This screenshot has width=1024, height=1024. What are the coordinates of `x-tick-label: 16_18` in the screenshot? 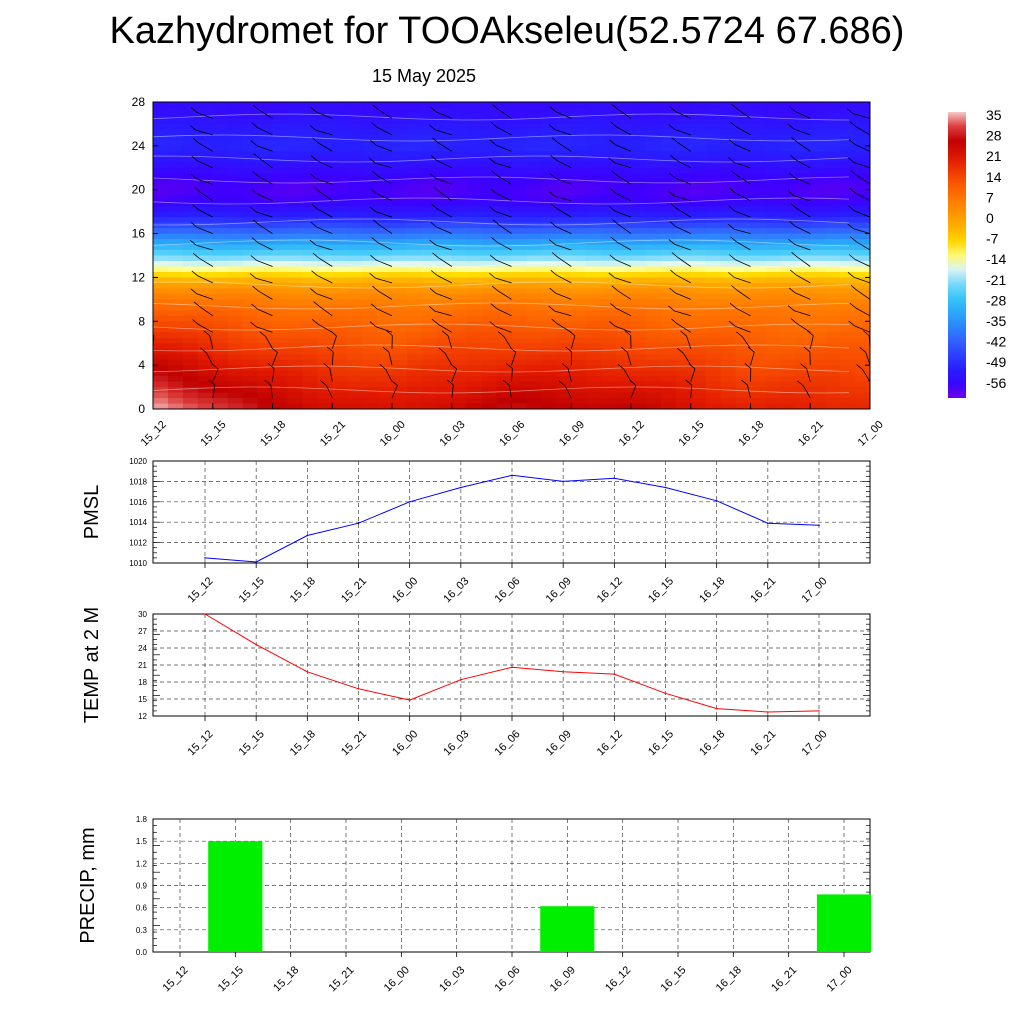 It's located at (712, 743).